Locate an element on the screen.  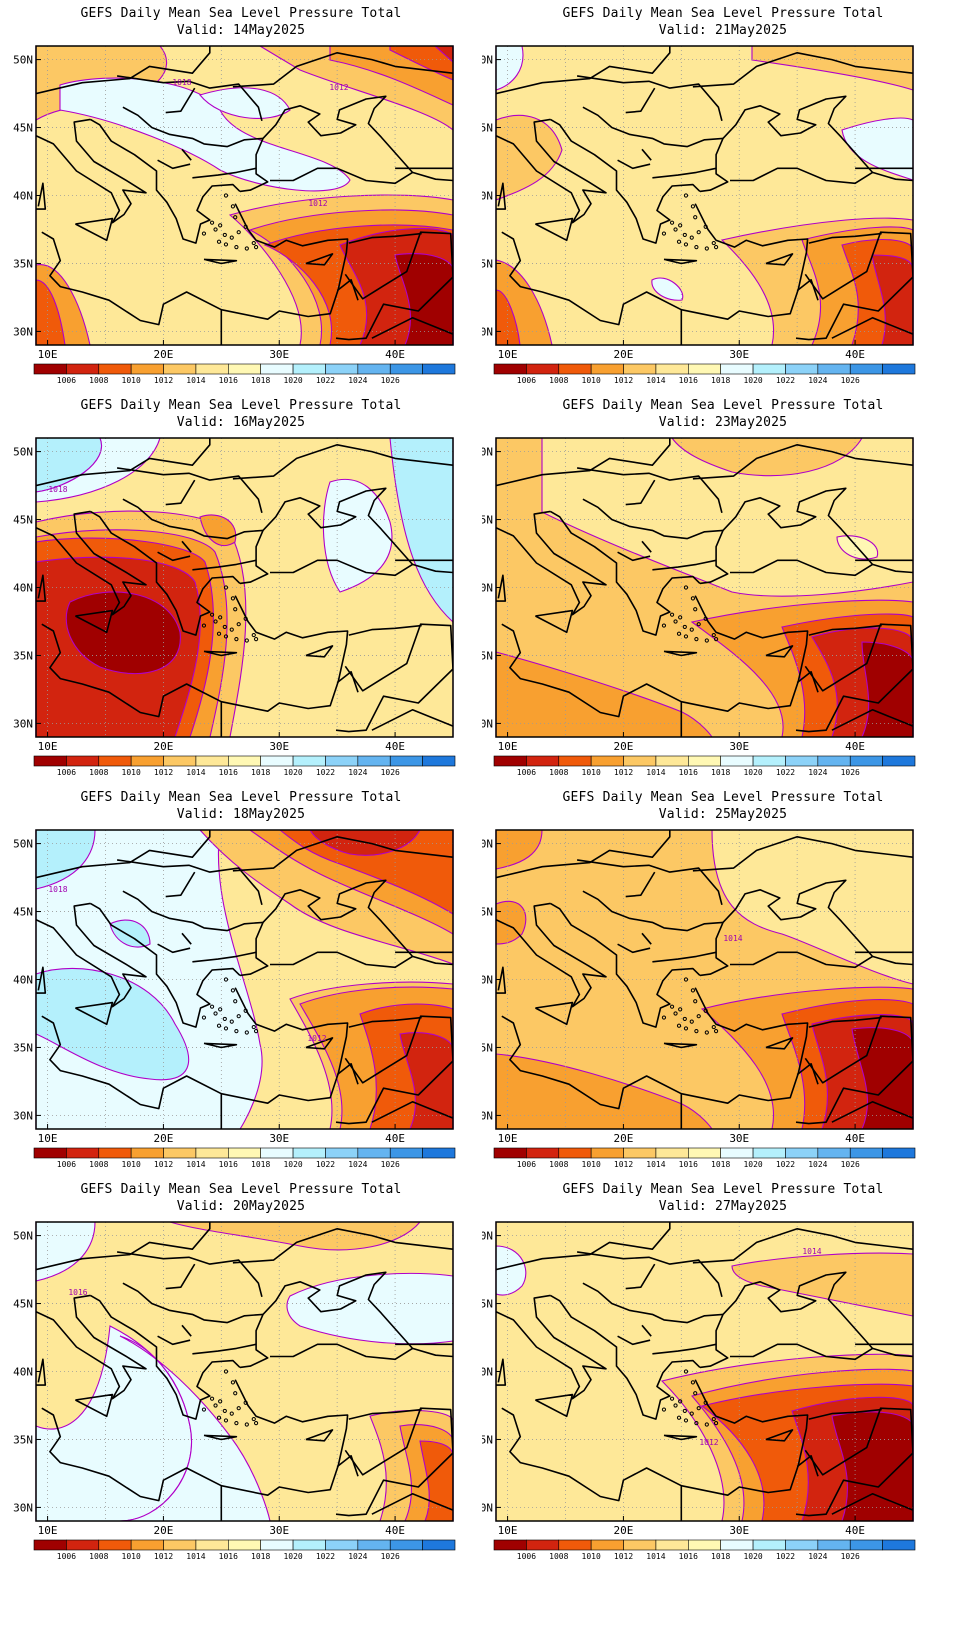
x-tick-label: 20E is located at coordinates (163, 746).